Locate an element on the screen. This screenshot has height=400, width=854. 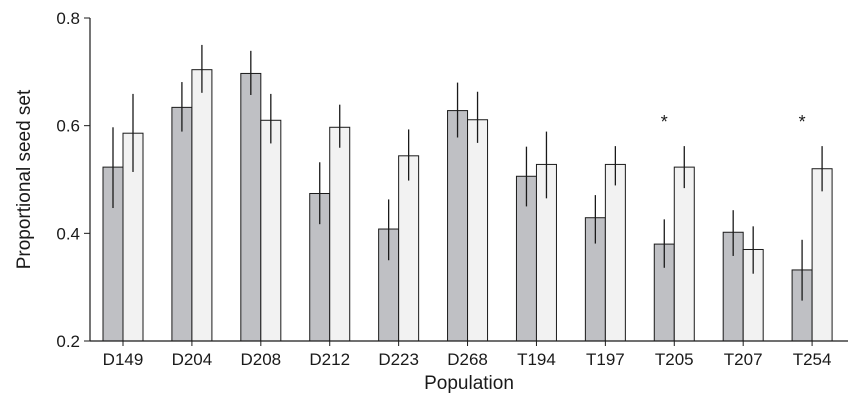
x-tick-label-T194: T194 is located at coordinates (536, 359).